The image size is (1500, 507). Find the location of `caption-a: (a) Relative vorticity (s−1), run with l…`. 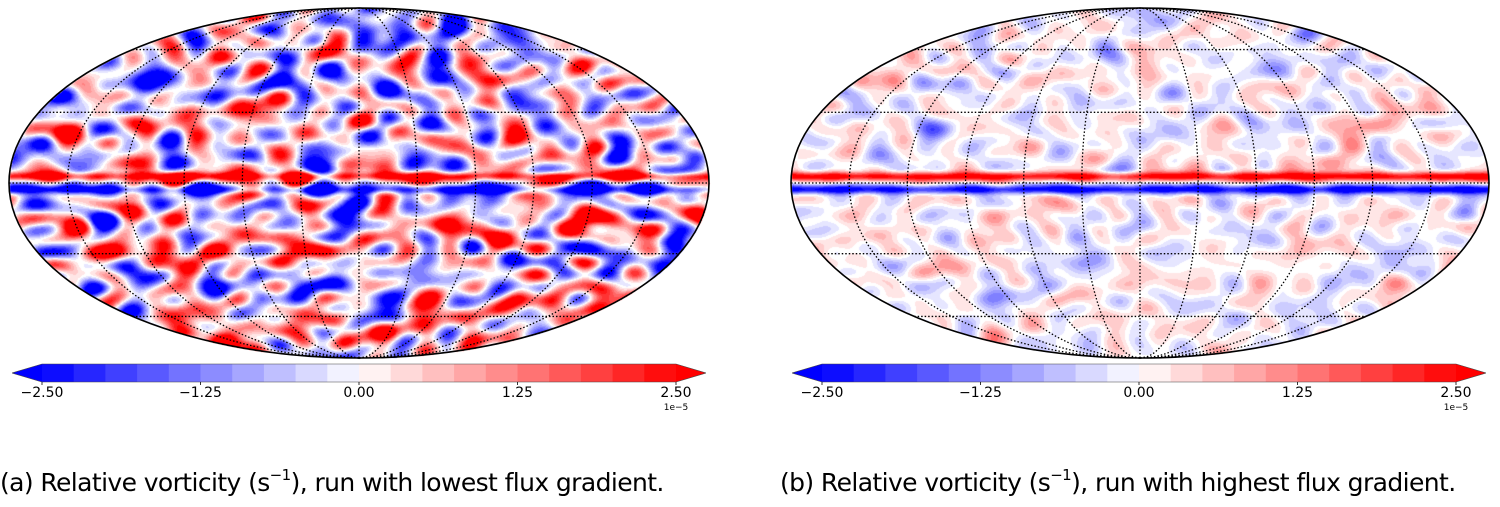

caption-a: (a) Relative vorticity (s−1), run with l… is located at coordinates (332, 481).